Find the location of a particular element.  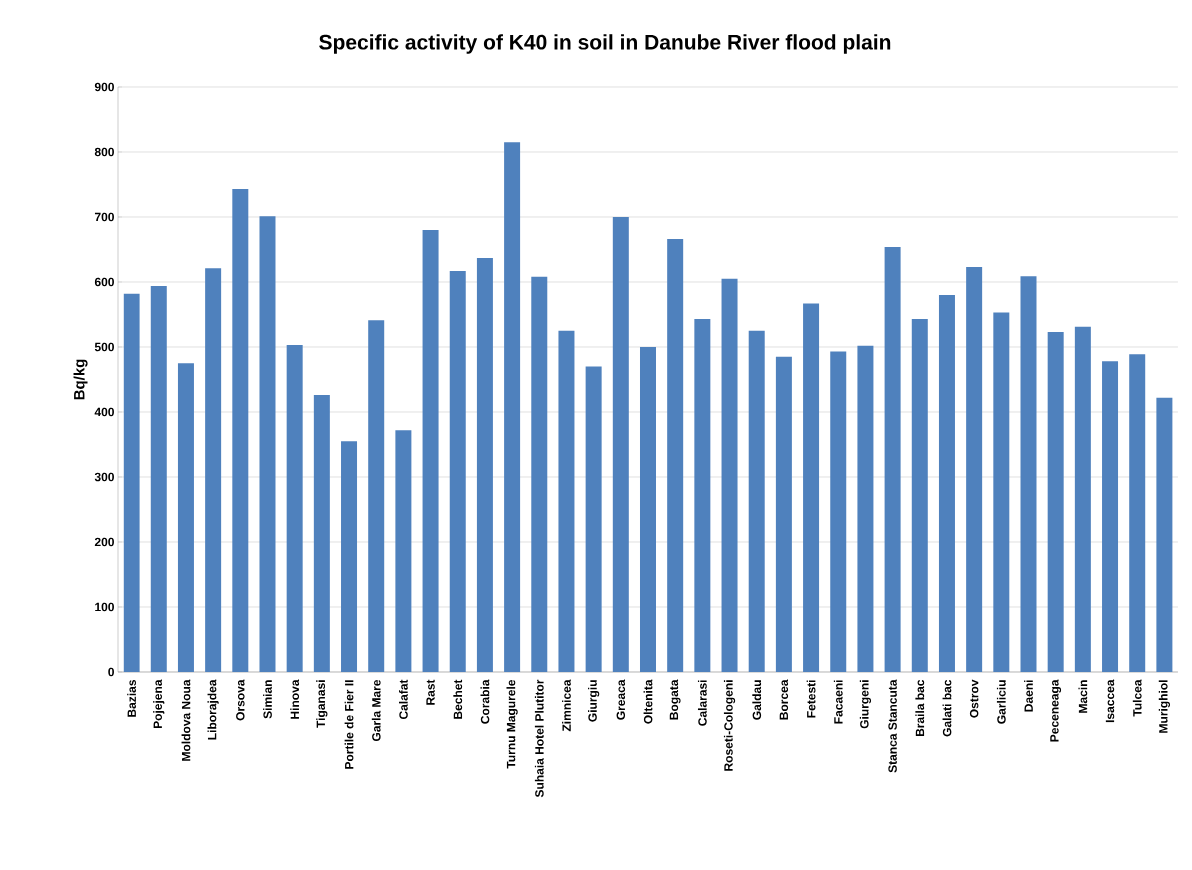

y-tick-label: 100 is located at coordinates (104, 607).